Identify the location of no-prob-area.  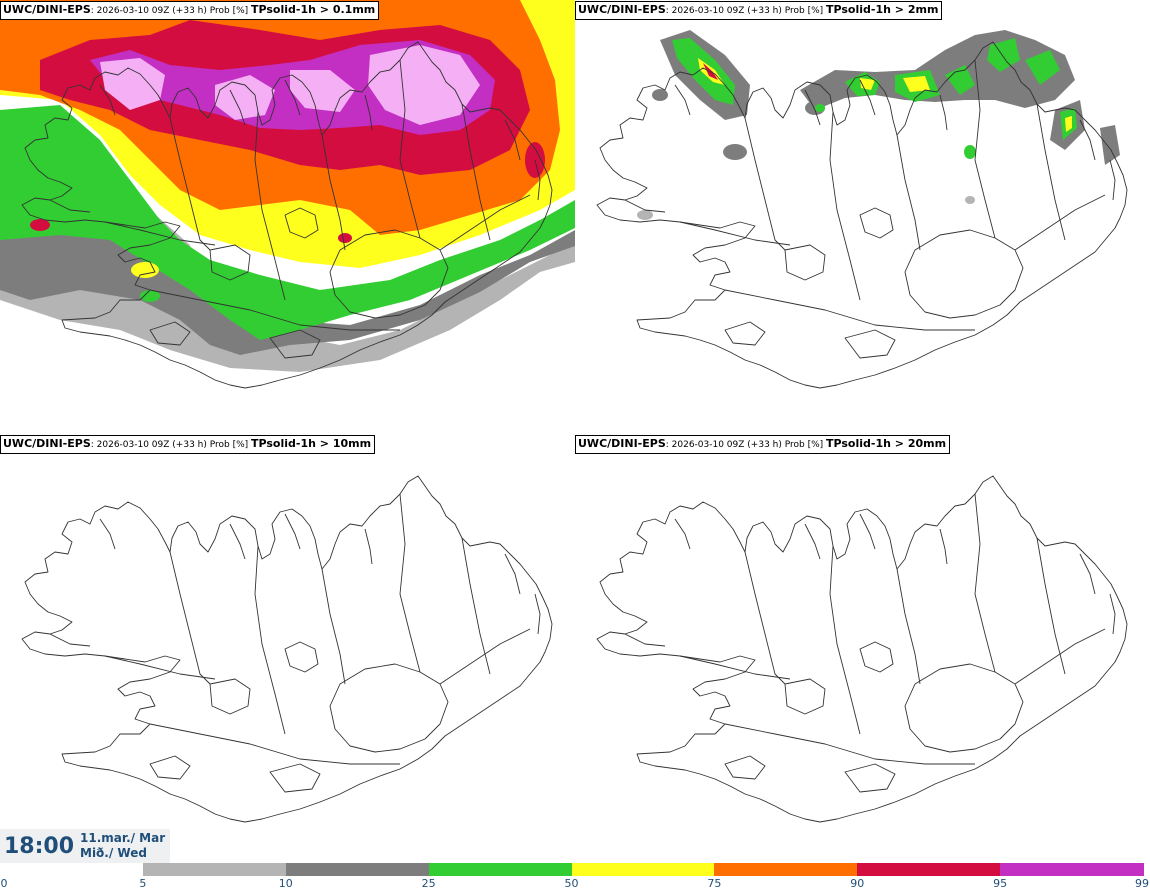
(120, 360).